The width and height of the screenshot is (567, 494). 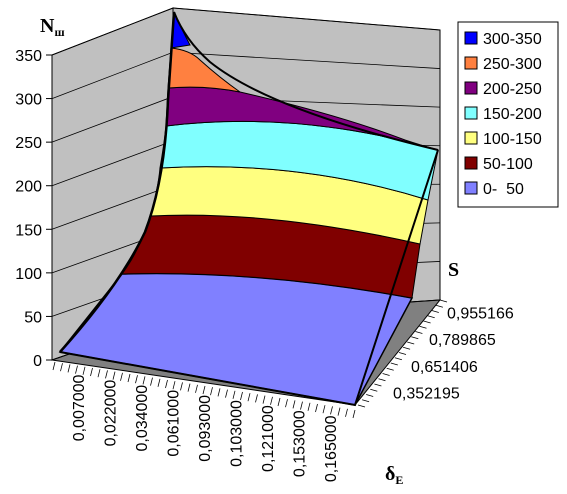 What do you see at coordinates (142, 418) in the screenshot?
I see `x-tick-label: 0,034000` at bounding box center [142, 418].